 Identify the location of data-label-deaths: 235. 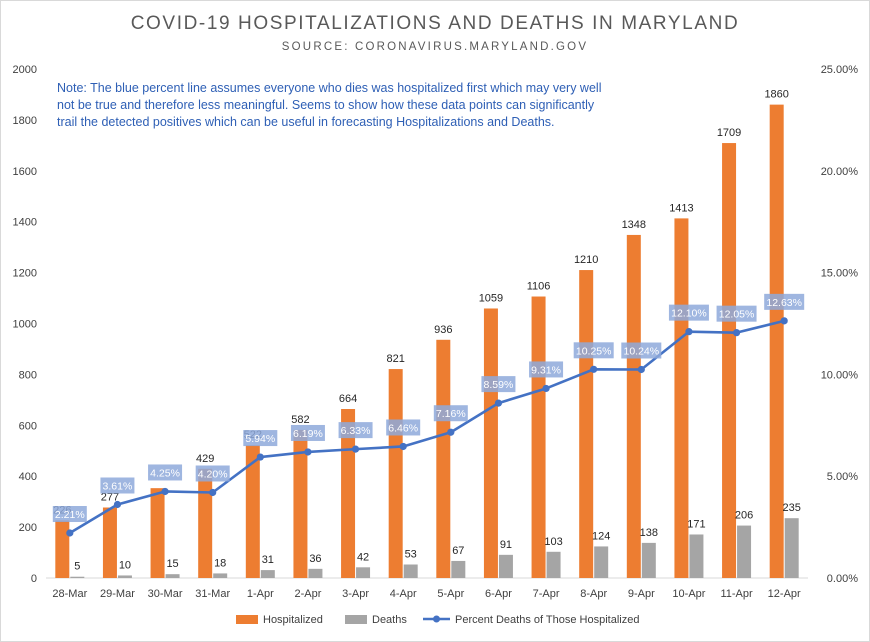
(792, 508).